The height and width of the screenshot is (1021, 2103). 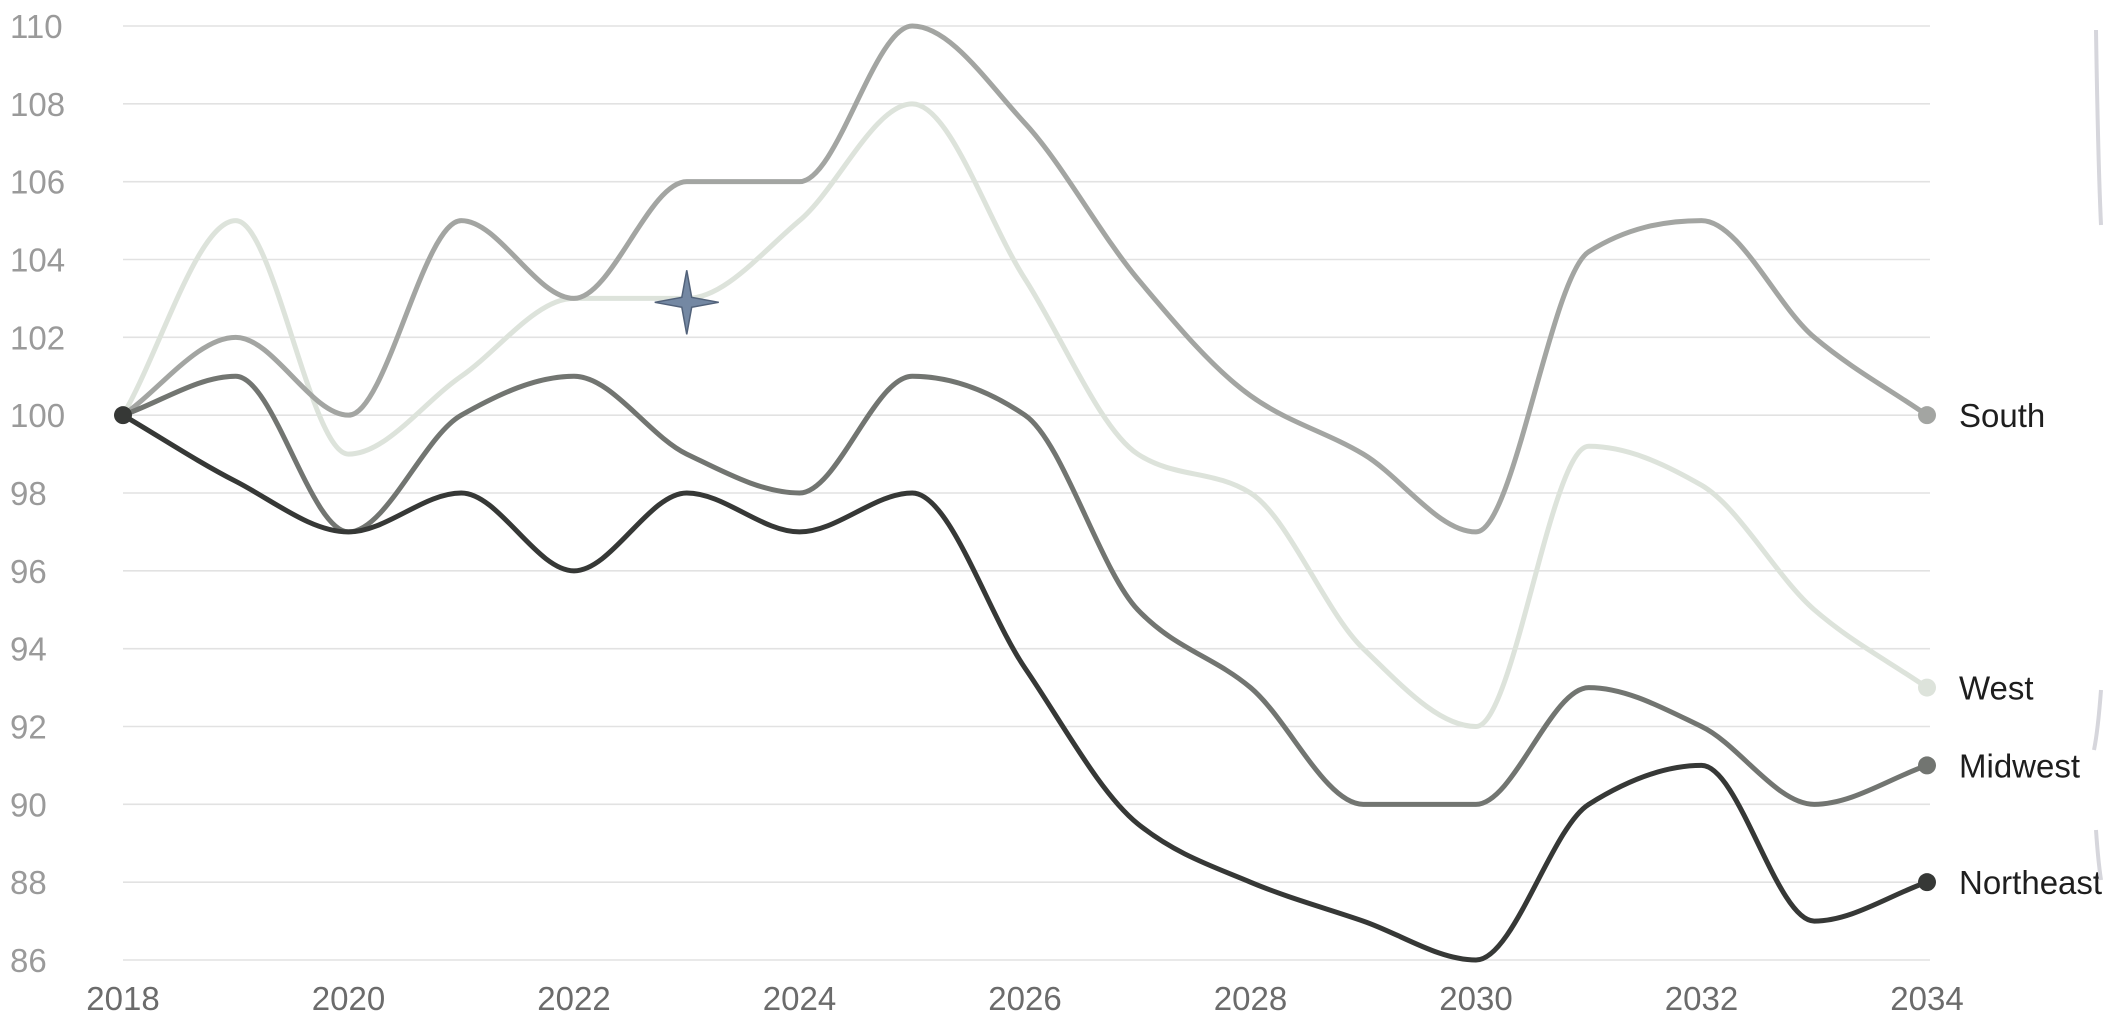 I want to click on edge-marks, so click(x=2097, y=455).